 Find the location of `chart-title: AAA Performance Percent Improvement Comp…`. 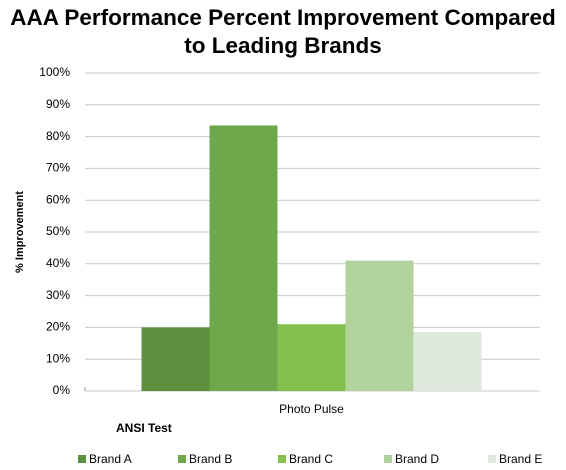

chart-title: AAA Performance Percent Improvement Comp… is located at coordinates (283, 31).